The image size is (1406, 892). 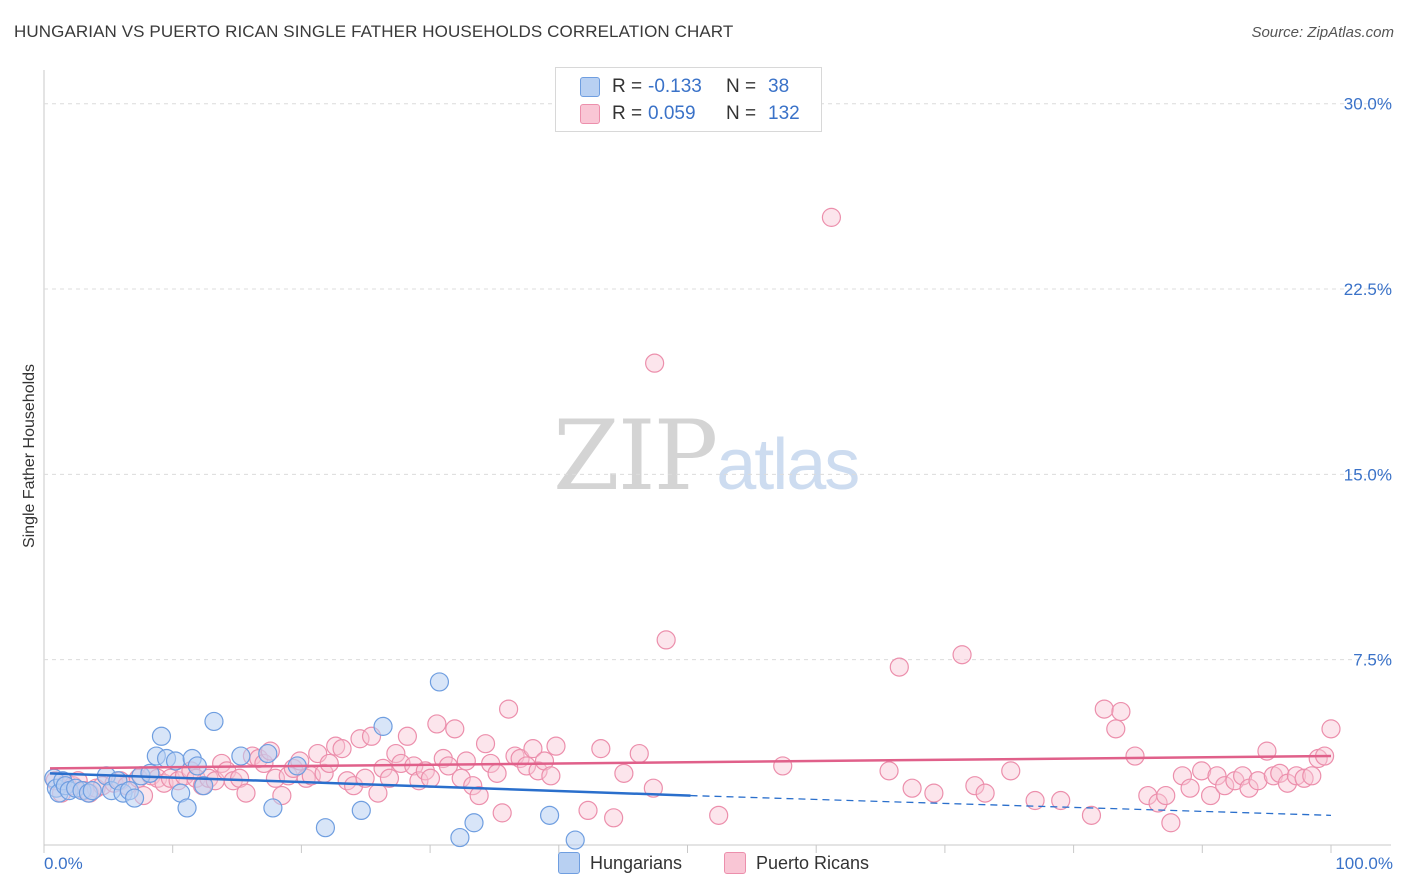 I want to click on bottom-legend-label-hungarians: Hungarians, so click(x=636, y=862).